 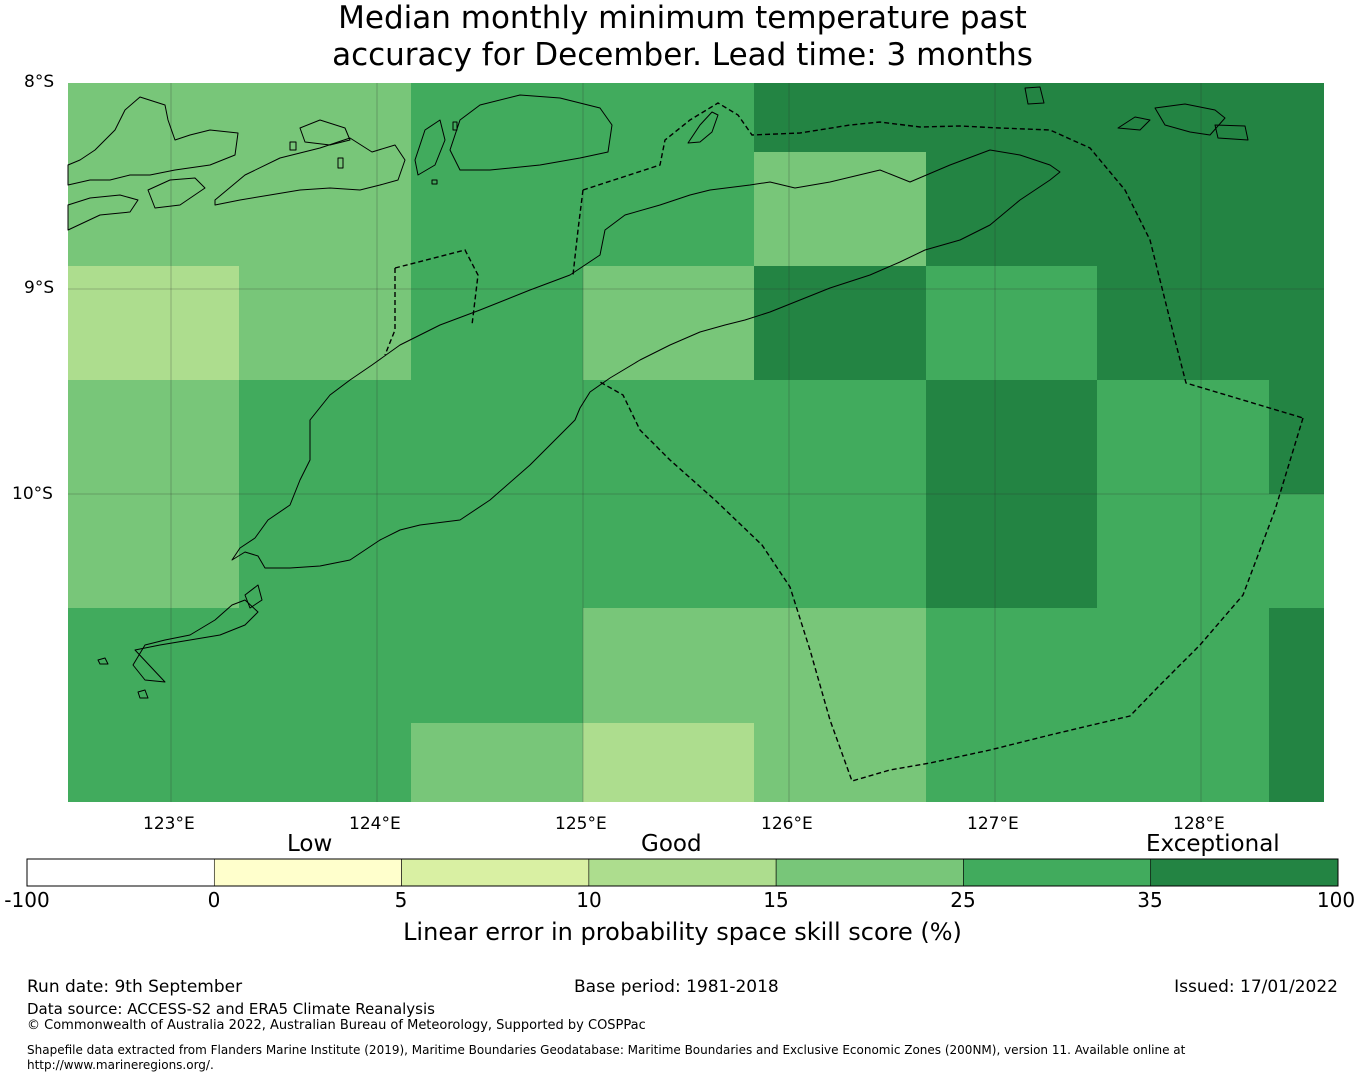 I want to click on pantar-coastline, so click(x=430, y=147).